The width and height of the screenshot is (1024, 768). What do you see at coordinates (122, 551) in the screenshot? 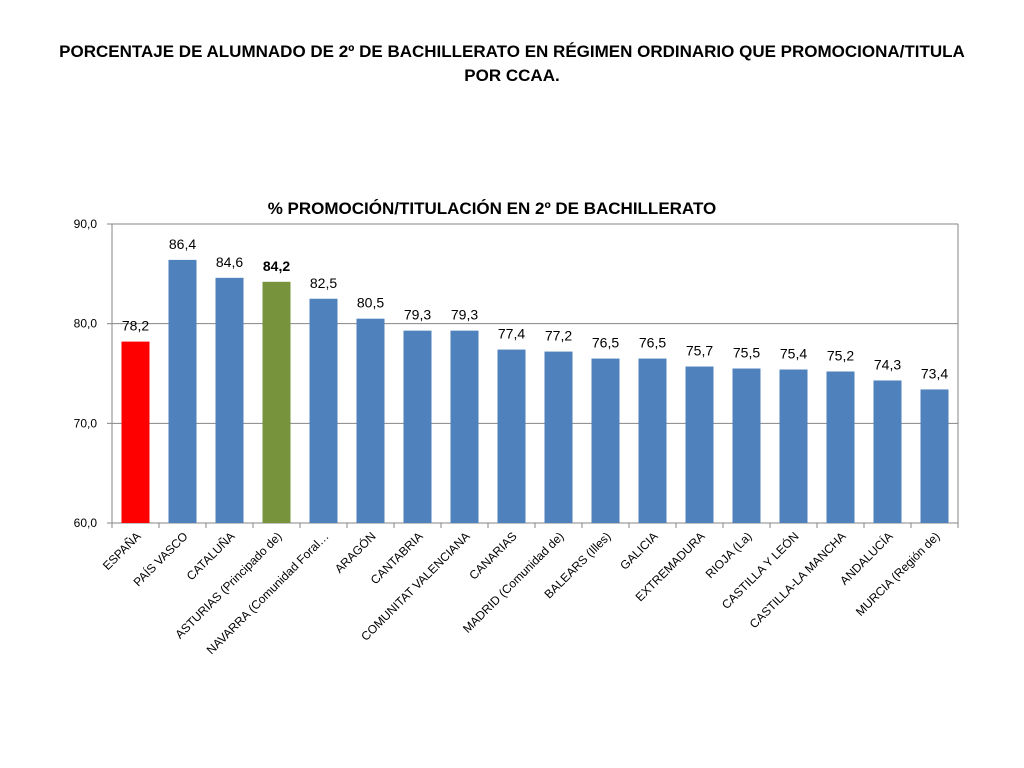
I see `category-label: ESPAÑA` at bounding box center [122, 551].